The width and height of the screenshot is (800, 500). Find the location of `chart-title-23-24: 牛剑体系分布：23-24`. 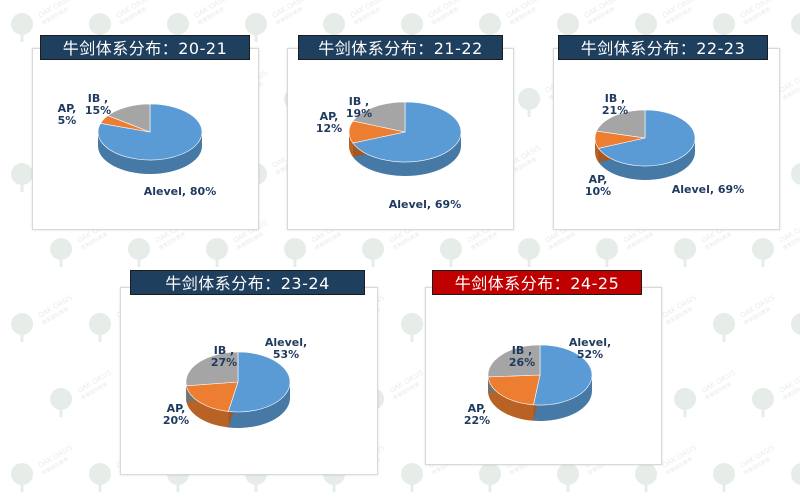

chart-title-23-24: 牛剑体系分布：23-24 is located at coordinates (247, 282).